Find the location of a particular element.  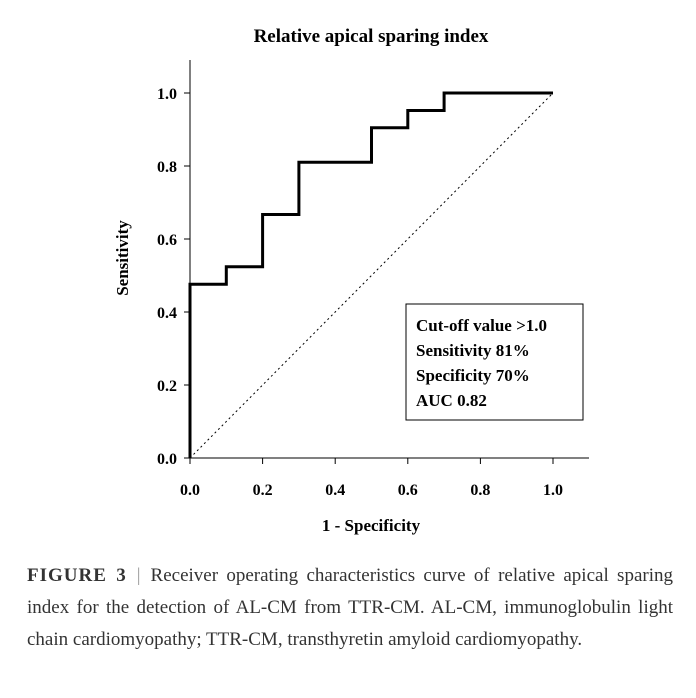

y-ticks: 0.0 0.2 0.4 0.6 0.8 1.0 is located at coordinates (173, 277).